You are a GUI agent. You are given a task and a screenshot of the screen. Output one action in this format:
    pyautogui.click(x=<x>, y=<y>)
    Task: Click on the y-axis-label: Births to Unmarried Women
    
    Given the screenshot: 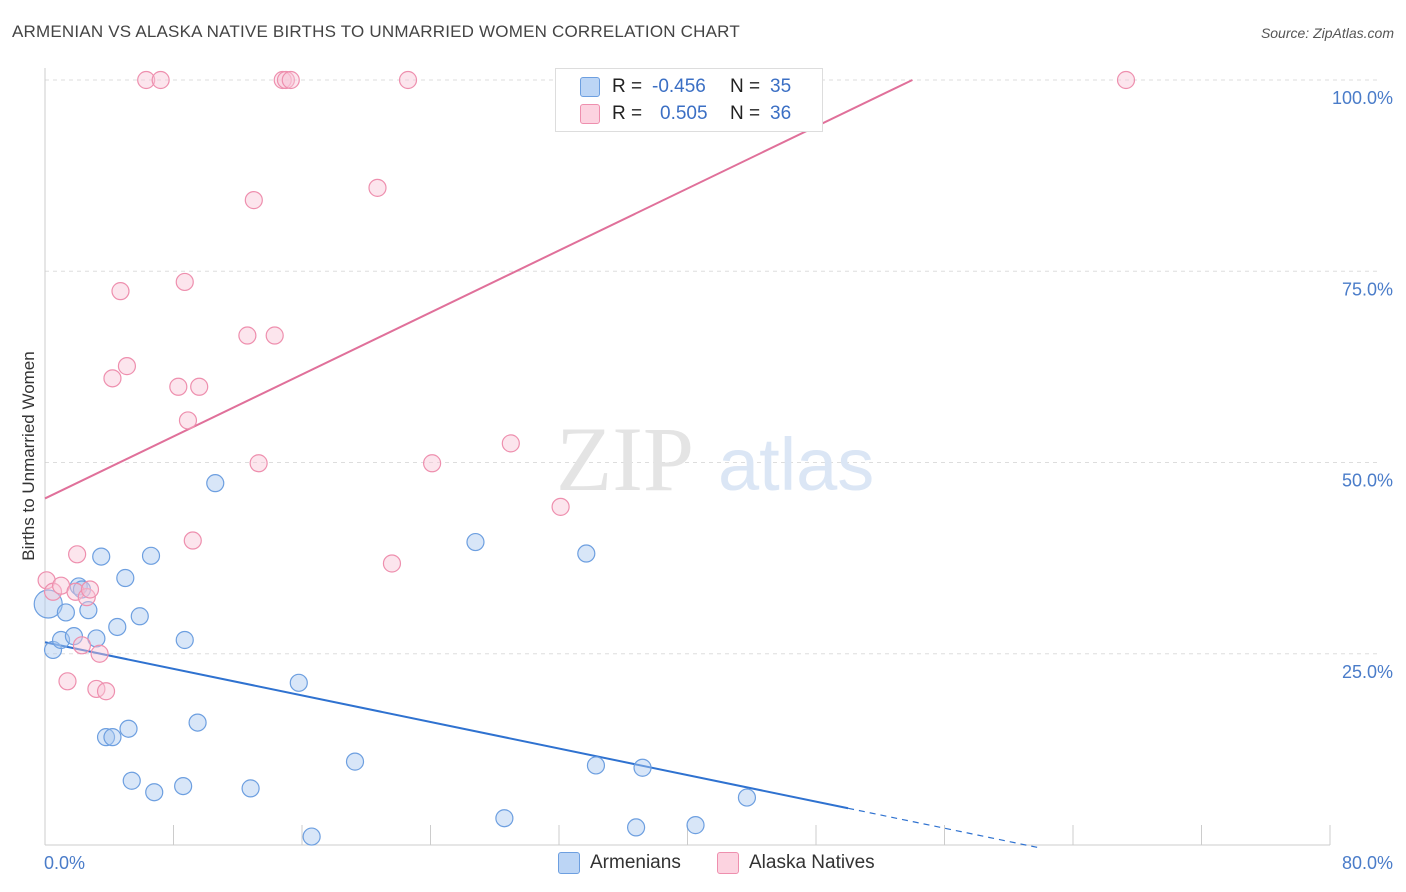 What is the action you would take?
    pyautogui.click(x=28, y=455)
    